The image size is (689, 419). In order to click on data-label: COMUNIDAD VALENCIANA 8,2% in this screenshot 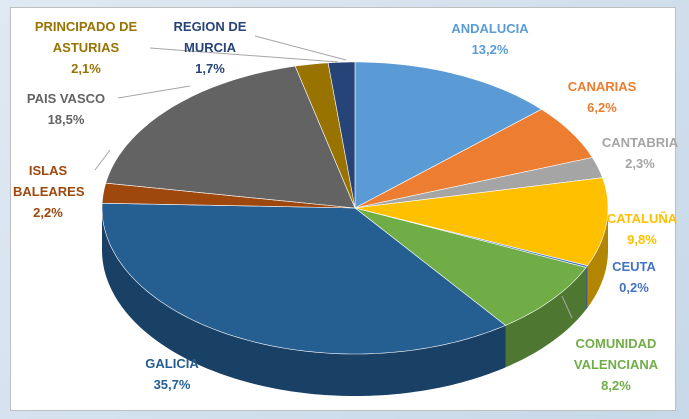, I will do `click(616, 364)`.